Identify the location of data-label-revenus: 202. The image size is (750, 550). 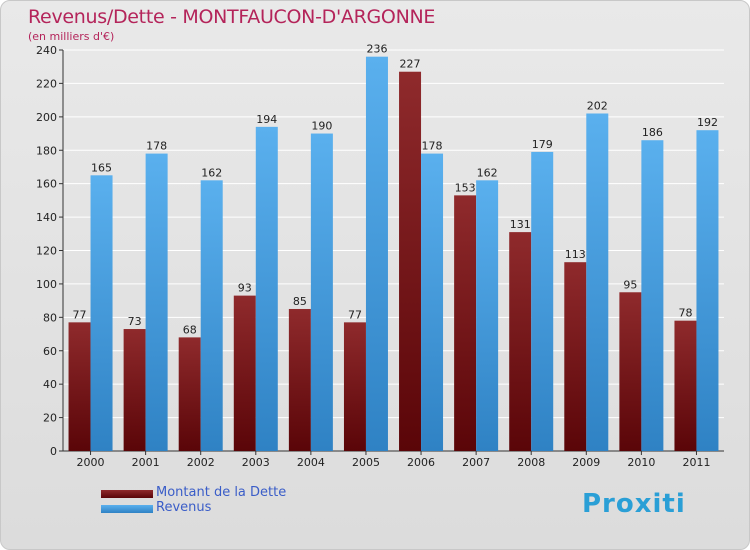
(597, 105).